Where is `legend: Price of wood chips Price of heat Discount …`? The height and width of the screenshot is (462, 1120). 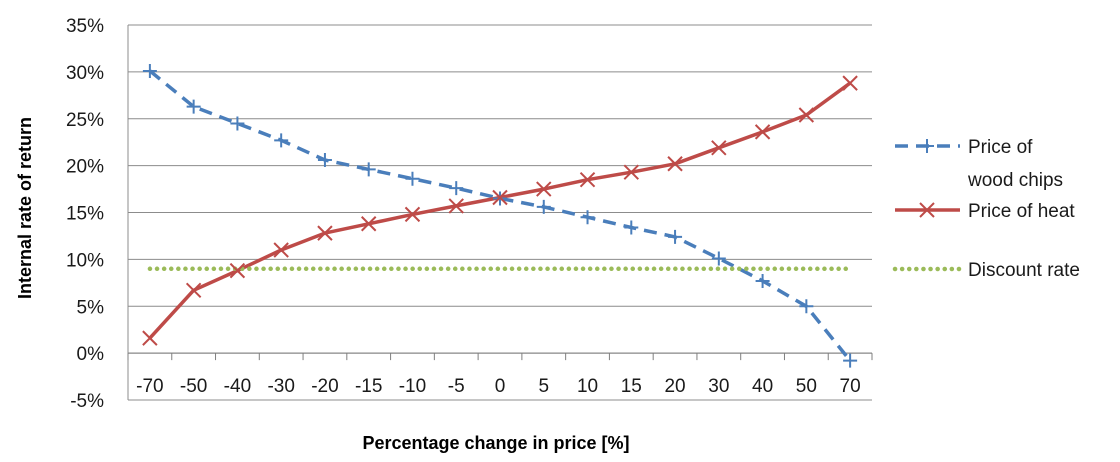
legend: Price of wood chips Price of heat Discount … is located at coordinates (986, 209).